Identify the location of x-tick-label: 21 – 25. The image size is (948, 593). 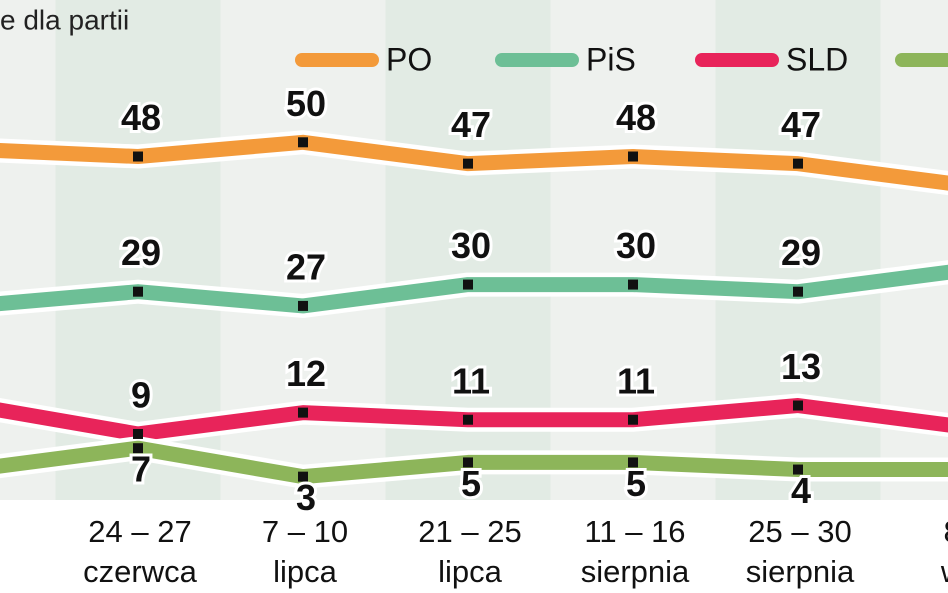
(469, 531).